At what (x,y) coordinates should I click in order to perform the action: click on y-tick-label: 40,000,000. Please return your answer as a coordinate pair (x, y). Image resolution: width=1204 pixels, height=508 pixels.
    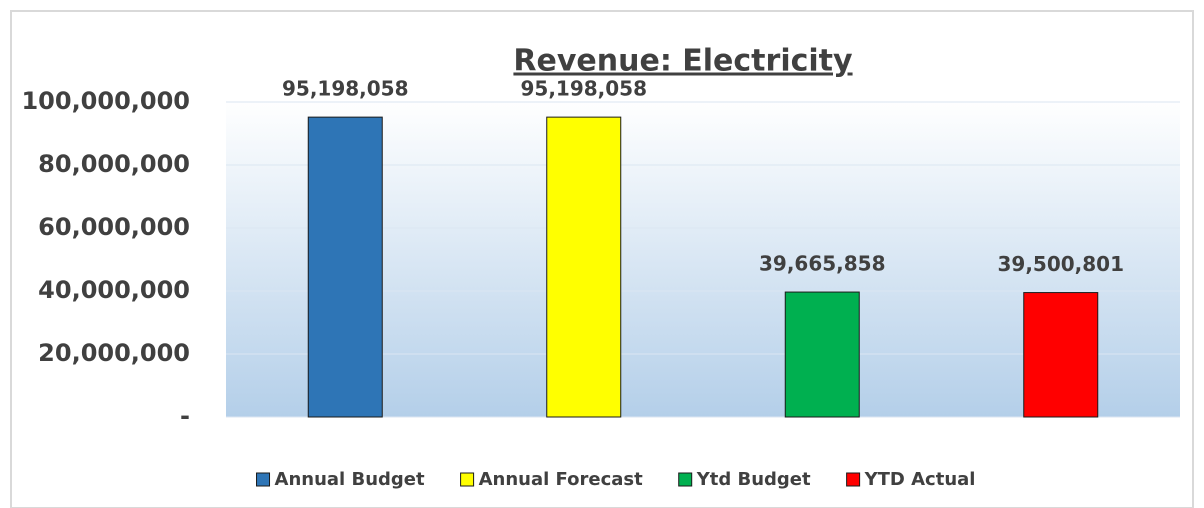
    Looking at the image, I should click on (114, 290).